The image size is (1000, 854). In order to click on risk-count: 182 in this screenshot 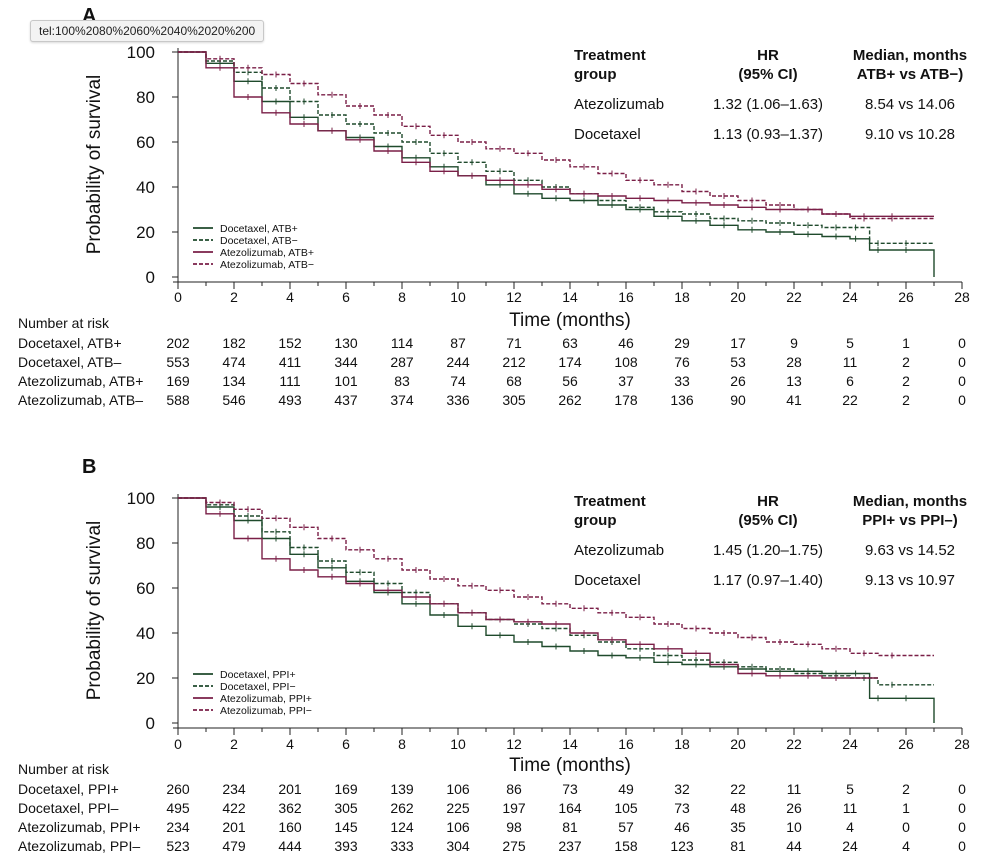, I will do `click(234, 343)`.